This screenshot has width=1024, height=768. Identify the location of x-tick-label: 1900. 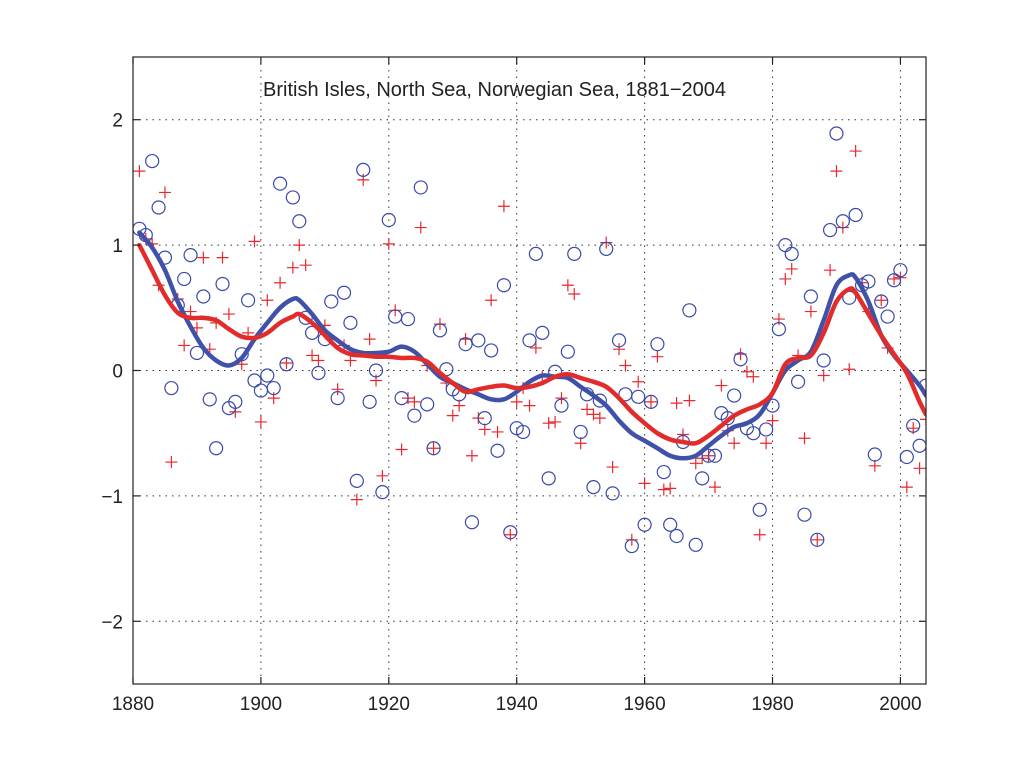
(261, 704).